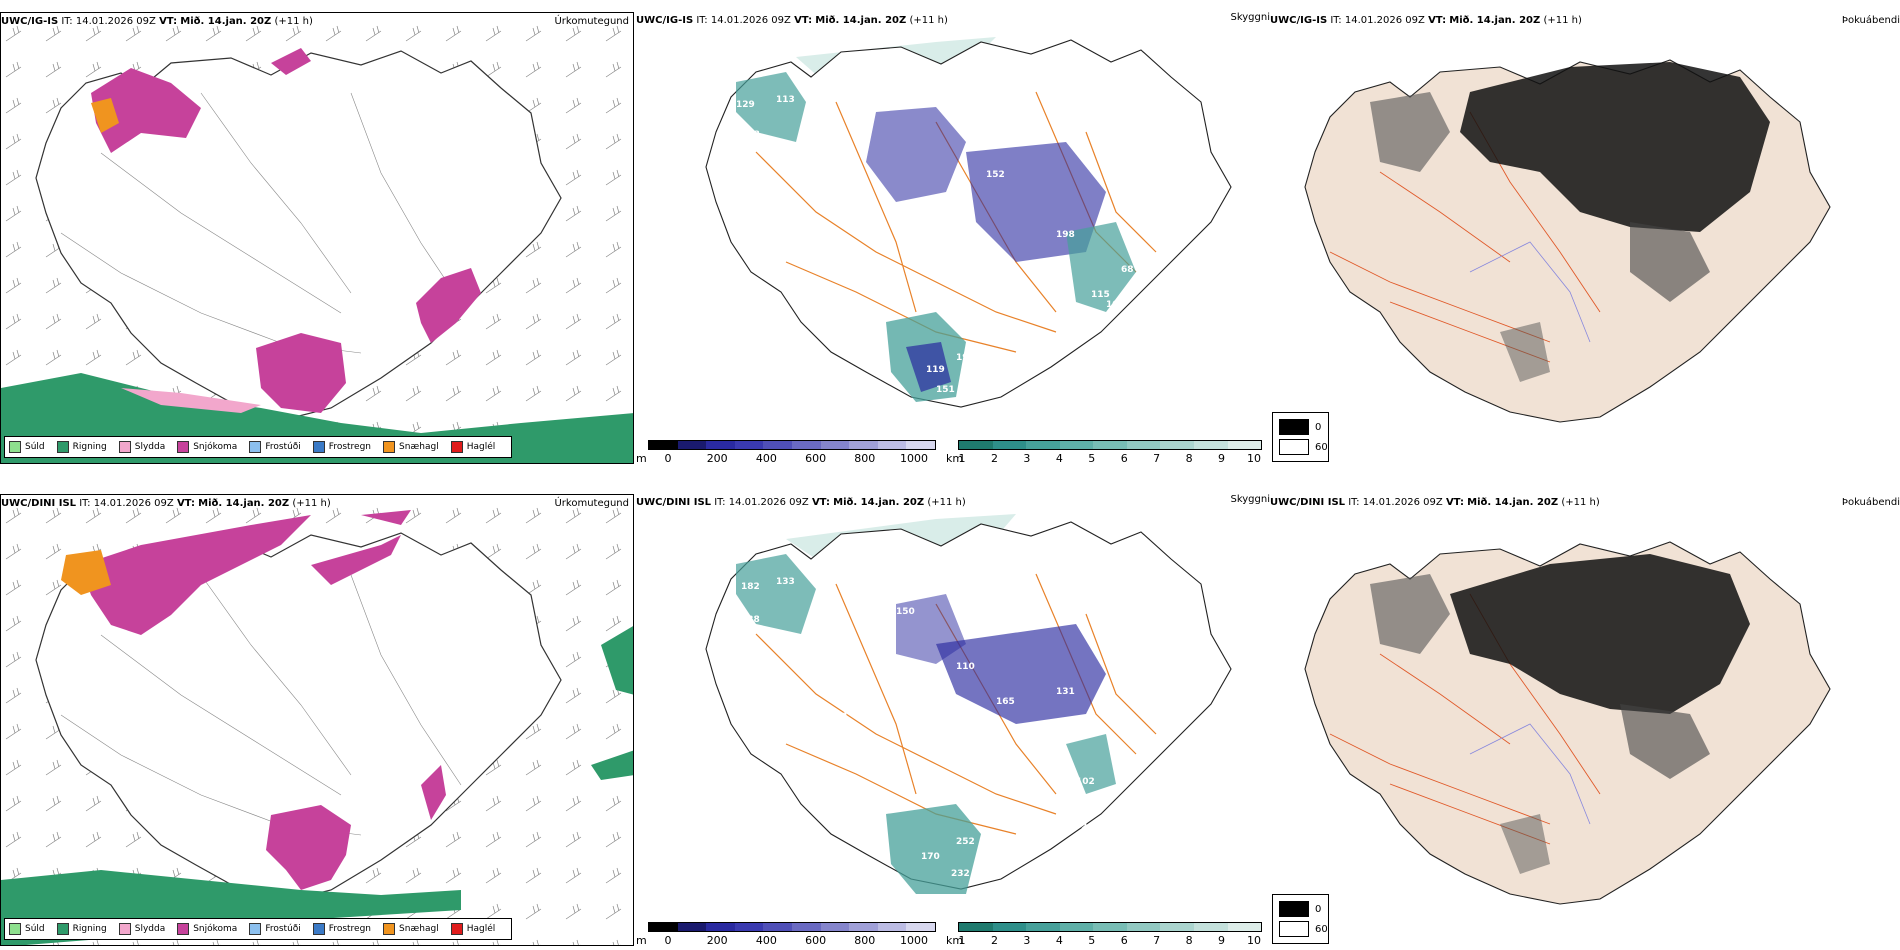 This screenshot has width=1900, height=950. I want to click on ceiling-label: 119, so click(935, 370).